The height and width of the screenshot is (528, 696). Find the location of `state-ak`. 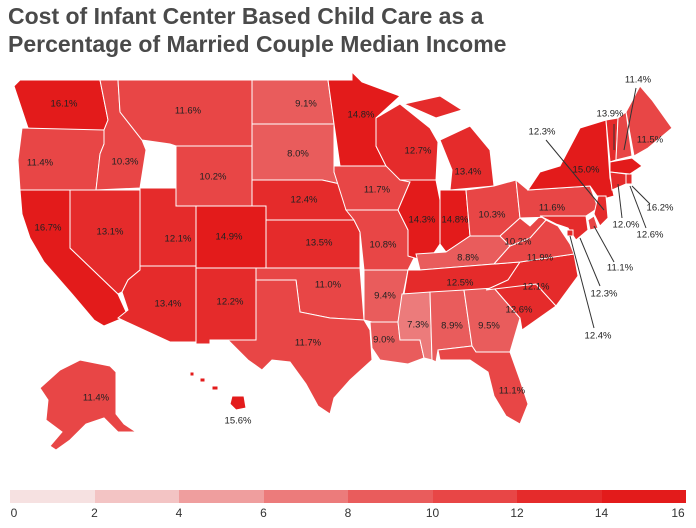

state-ak is located at coordinates (88, 405).